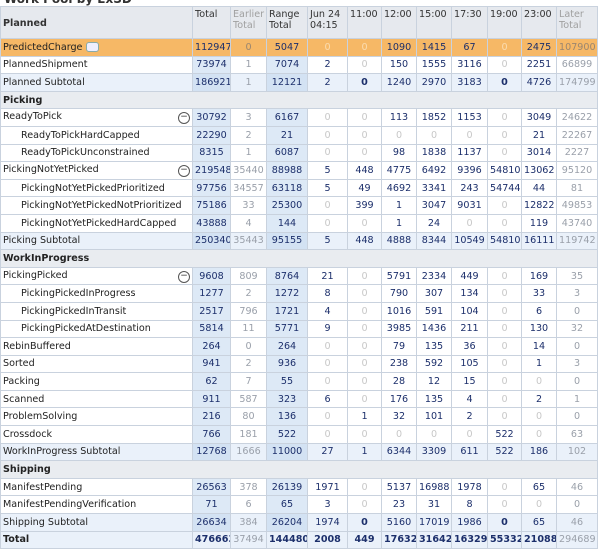 Image resolution: width=598 pixels, height=554 pixels. What do you see at coordinates (327, 540) in the screenshot?
I see `value-cell: 2008` at bounding box center [327, 540].